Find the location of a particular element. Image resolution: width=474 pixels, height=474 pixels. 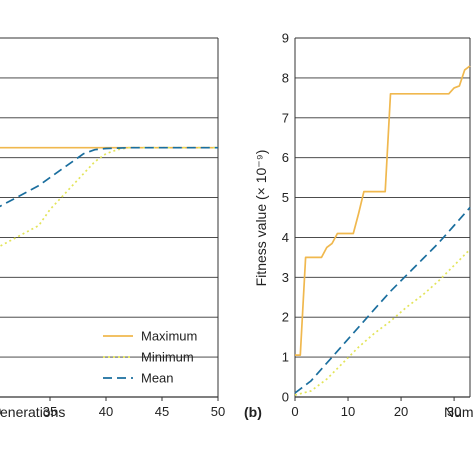

panel-b-y-tick-label: 4 is located at coordinates (285, 237).